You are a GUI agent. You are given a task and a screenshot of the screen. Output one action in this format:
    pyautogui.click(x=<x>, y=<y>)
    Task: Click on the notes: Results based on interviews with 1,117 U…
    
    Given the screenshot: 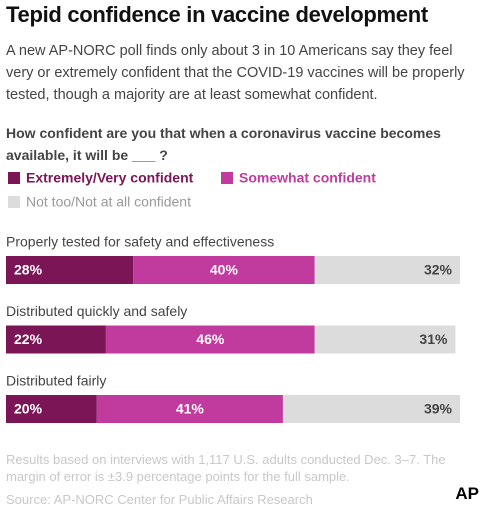 What is the action you would take?
    pyautogui.click(x=226, y=468)
    